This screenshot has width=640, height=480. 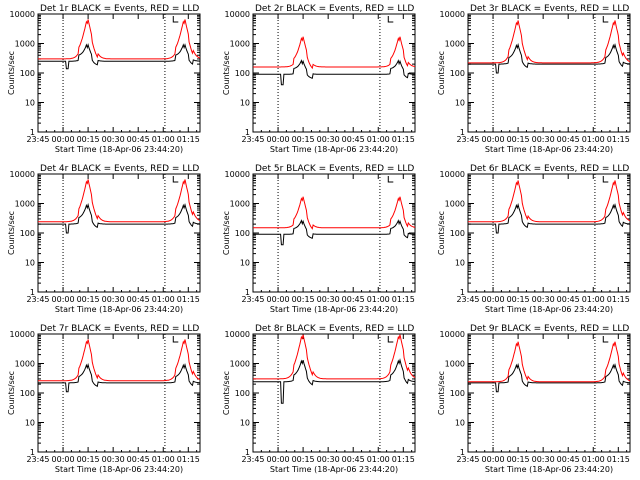 I want to click on panel-title: Det 3r BLACK = Events, RED = LLD, so click(x=549, y=9).